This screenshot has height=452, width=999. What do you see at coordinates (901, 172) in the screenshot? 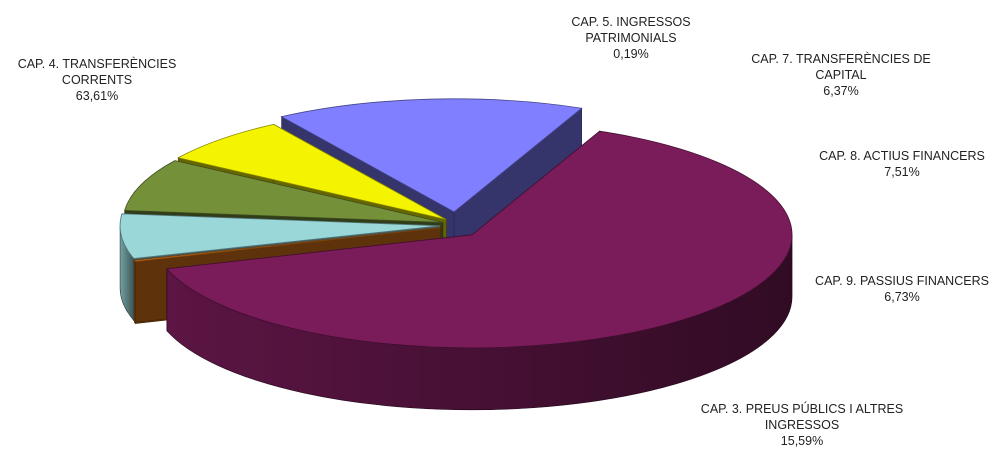
I see `slice-value: 7,51%` at bounding box center [901, 172].